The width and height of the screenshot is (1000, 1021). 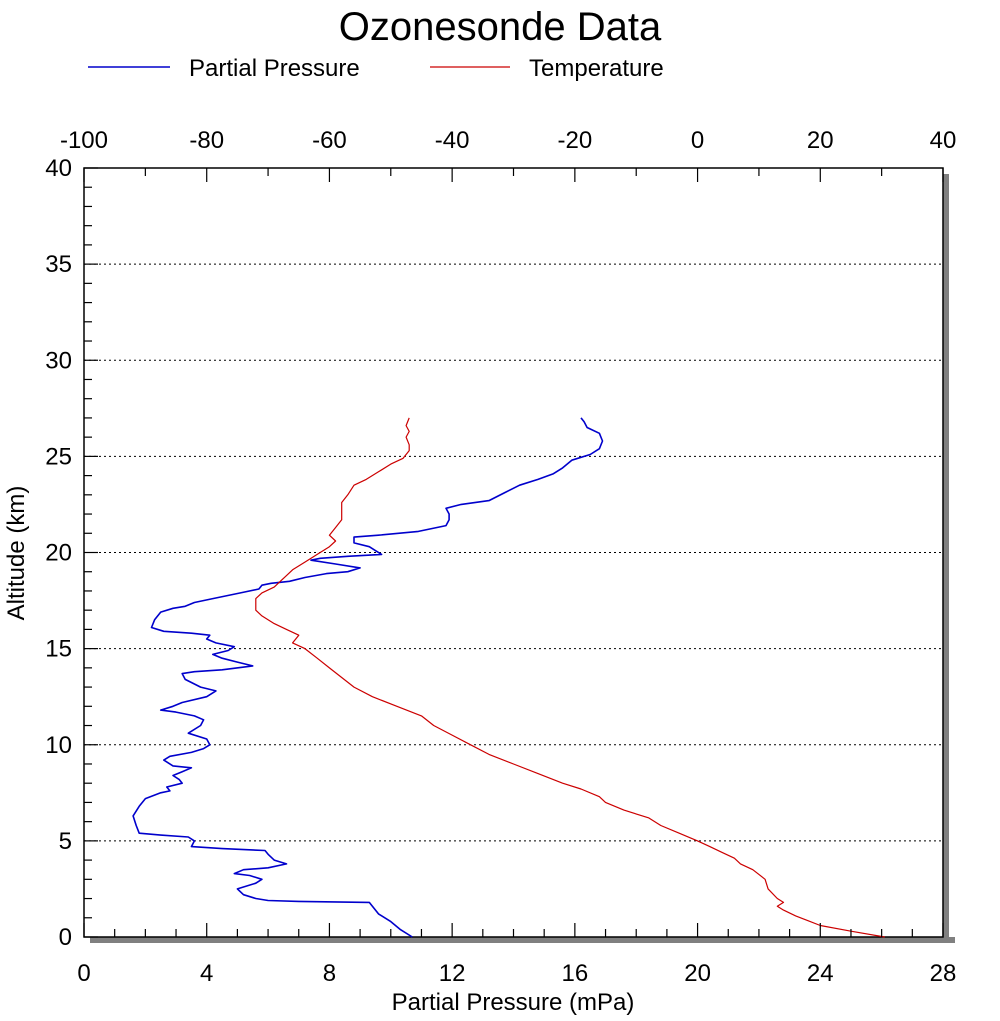 I want to click on y-tick-label: 20, so click(x=58, y=553).